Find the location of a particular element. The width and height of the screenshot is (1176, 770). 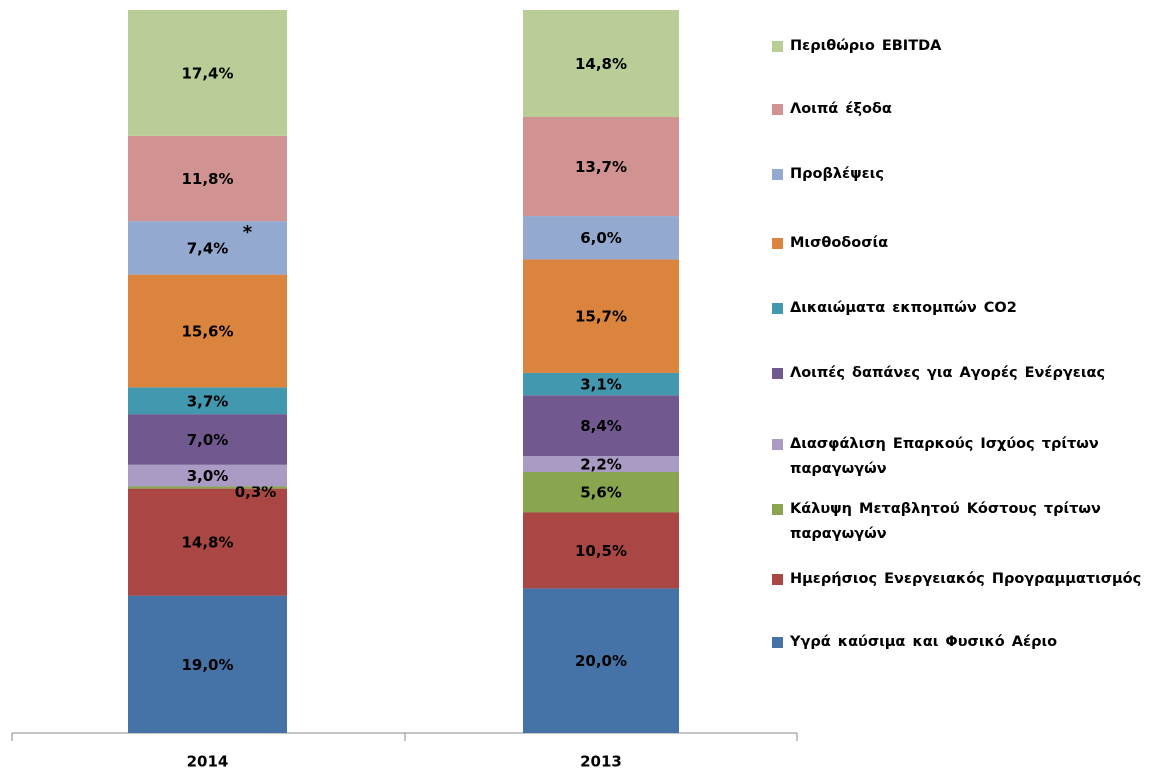

legend-item: Λοιπές δαπάνες για Αγορές Ενέργειας is located at coordinates (974, 373).